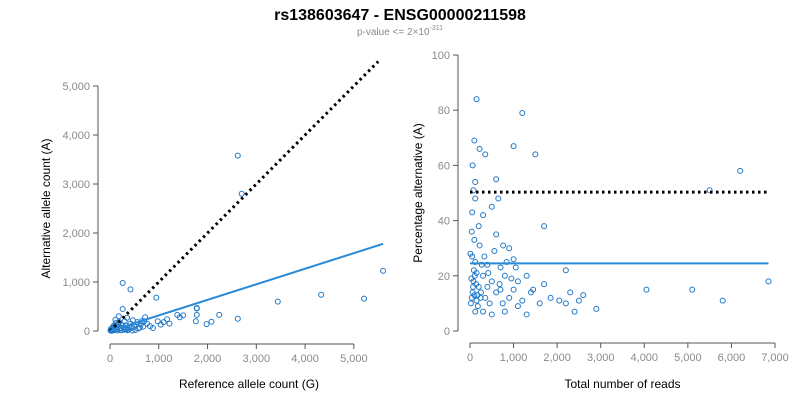 The image size is (800, 400). What do you see at coordinates (76, 136) in the screenshot?
I see `y-tick-label: 4,000` at bounding box center [76, 136].